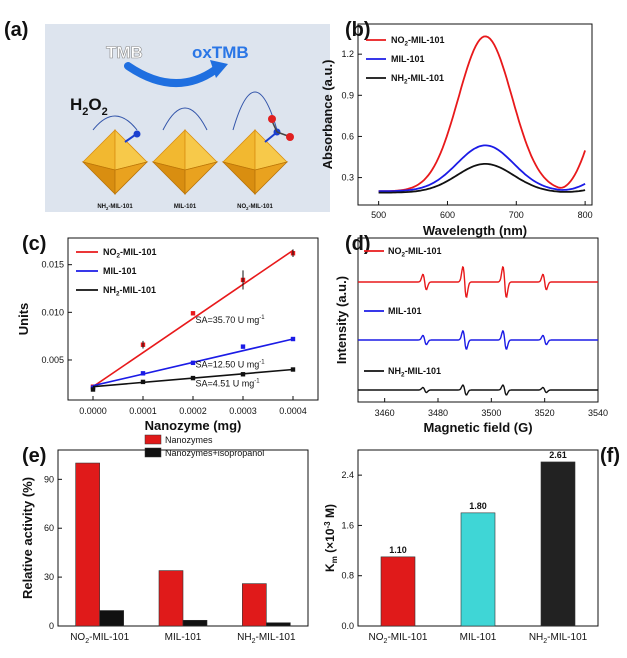  I want to click on x-tick-label: 3540, so click(598, 413).